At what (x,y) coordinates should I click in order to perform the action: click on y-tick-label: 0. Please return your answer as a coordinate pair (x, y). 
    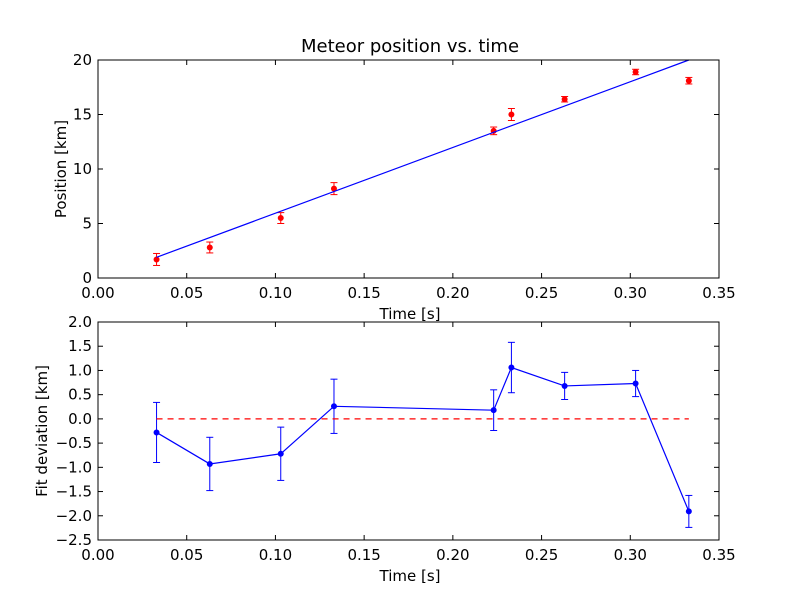
    Looking at the image, I should click on (87, 278).